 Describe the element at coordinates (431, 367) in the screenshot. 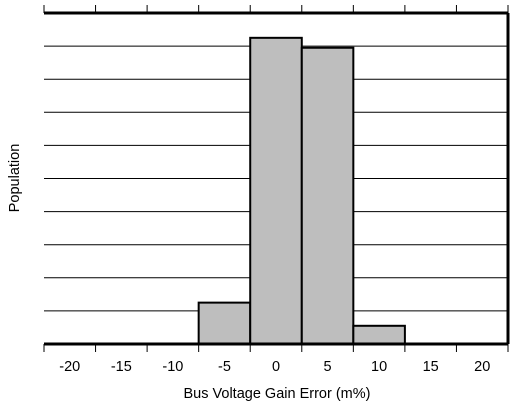

I see `x-tick-label: 15` at that location.